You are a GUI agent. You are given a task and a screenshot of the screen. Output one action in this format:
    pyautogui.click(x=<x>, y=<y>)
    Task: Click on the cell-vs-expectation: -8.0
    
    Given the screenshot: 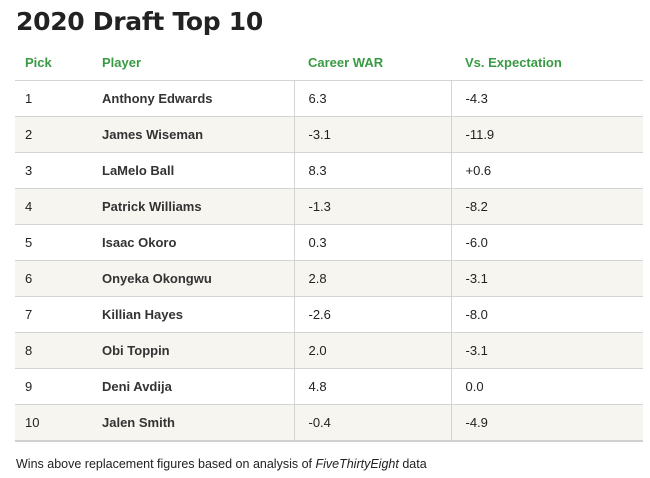 What is the action you would take?
    pyautogui.click(x=547, y=314)
    